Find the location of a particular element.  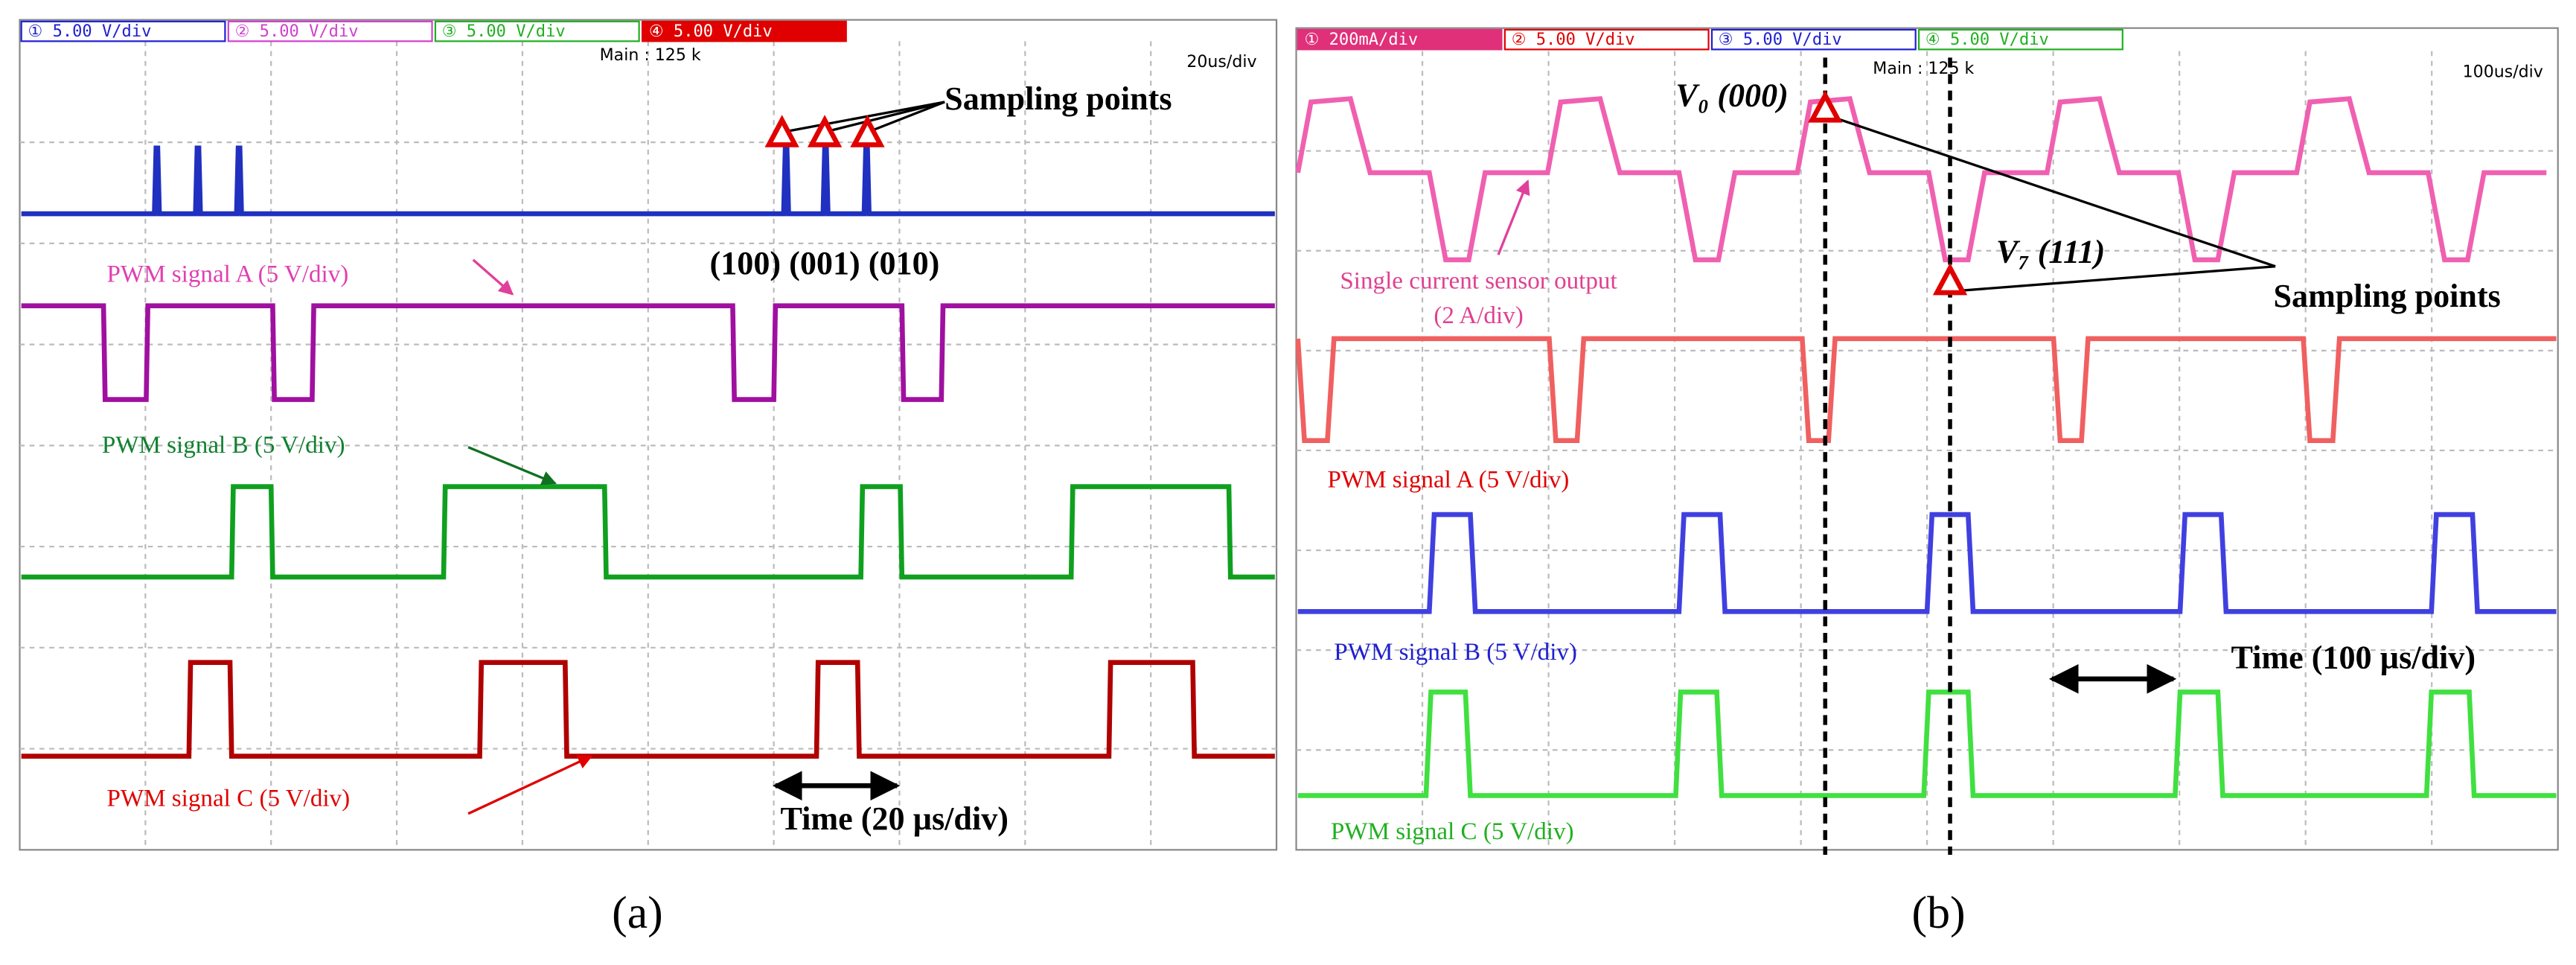

channel-label: ① 200mA/div is located at coordinates (1362, 40).